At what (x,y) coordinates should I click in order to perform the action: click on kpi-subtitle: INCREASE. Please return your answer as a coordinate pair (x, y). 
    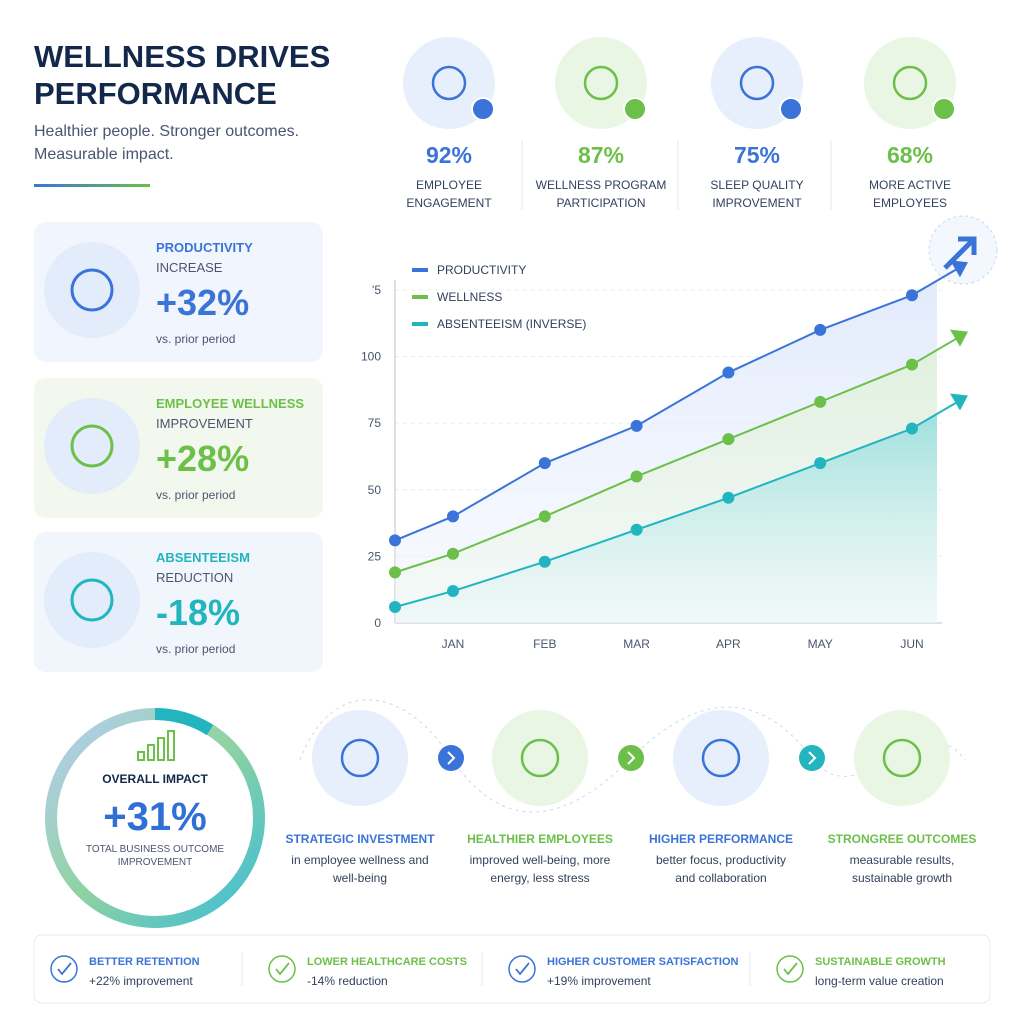
    Looking at the image, I should click on (189, 267).